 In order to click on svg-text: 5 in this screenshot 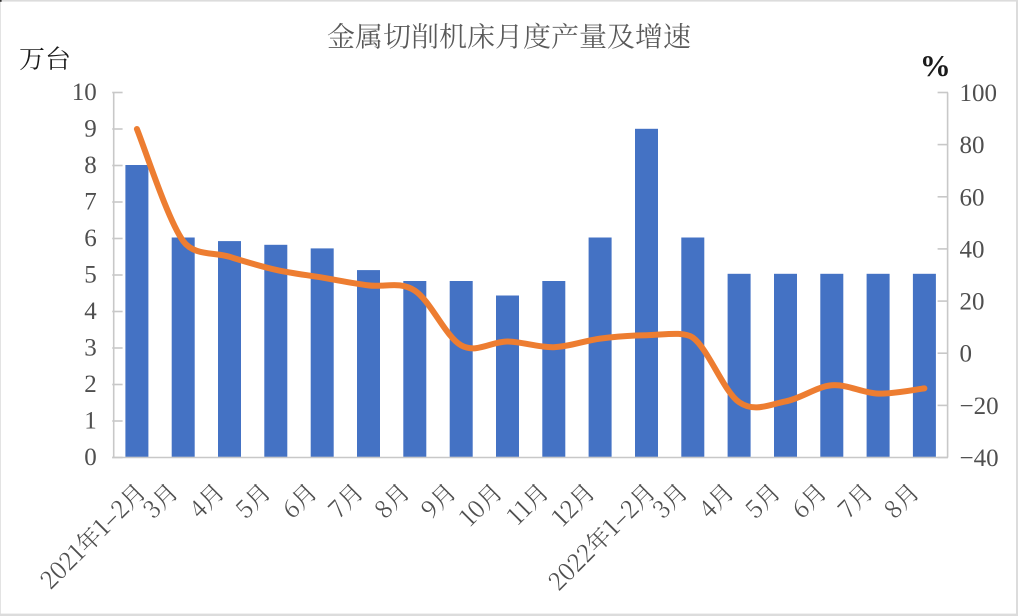, I will do `click(90, 275)`.